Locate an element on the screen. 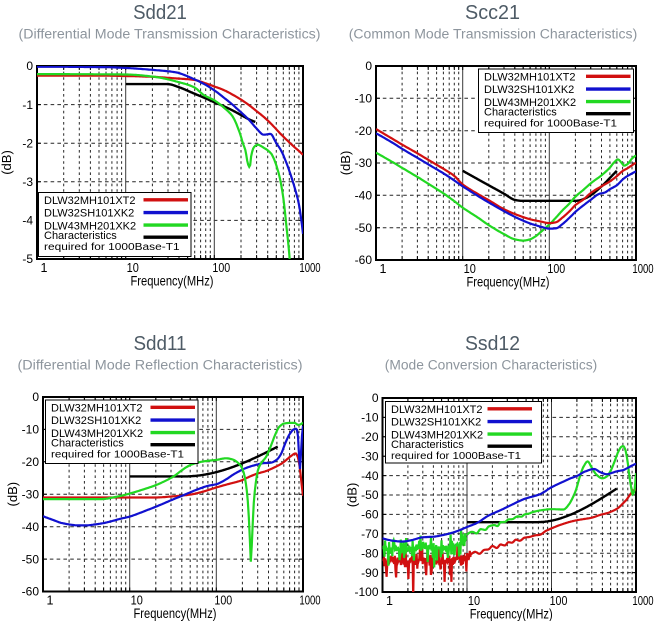  svg-text: -100 is located at coordinates (366, 592).